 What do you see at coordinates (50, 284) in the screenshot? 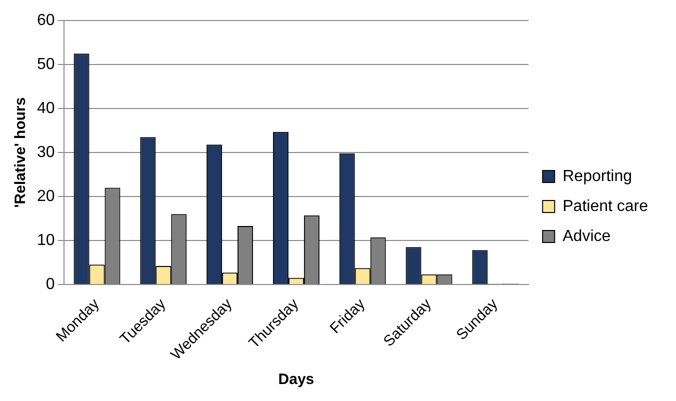
I see `y-tick-label: 0` at bounding box center [50, 284].